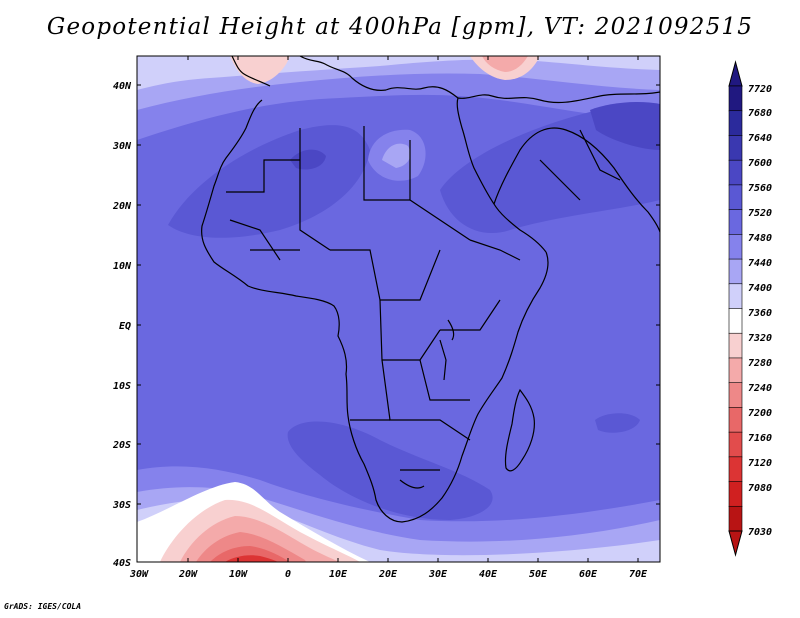 The height and width of the screenshot is (618, 800). I want to click on colorbar-label: 7560, so click(760, 188).